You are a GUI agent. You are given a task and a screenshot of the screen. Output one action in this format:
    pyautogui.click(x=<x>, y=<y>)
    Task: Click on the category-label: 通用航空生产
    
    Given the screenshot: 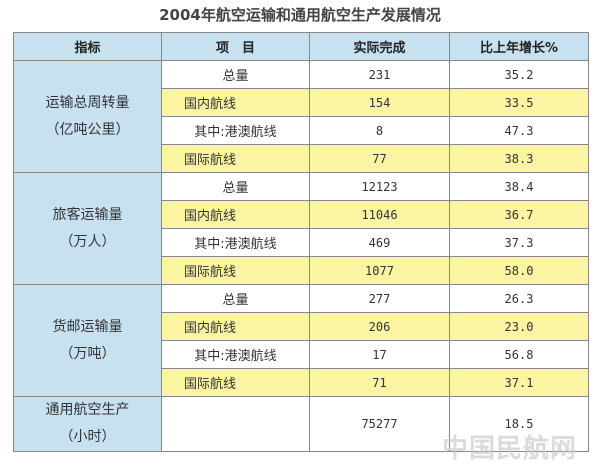 What is the action you would take?
    pyautogui.click(x=87, y=410)
    